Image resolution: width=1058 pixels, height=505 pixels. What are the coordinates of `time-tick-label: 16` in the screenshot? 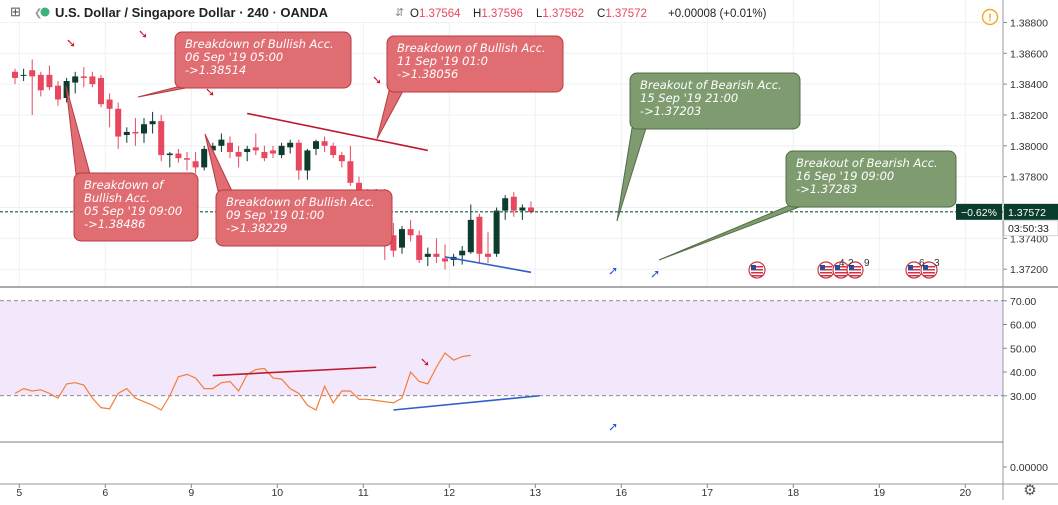 It's located at (621, 493).